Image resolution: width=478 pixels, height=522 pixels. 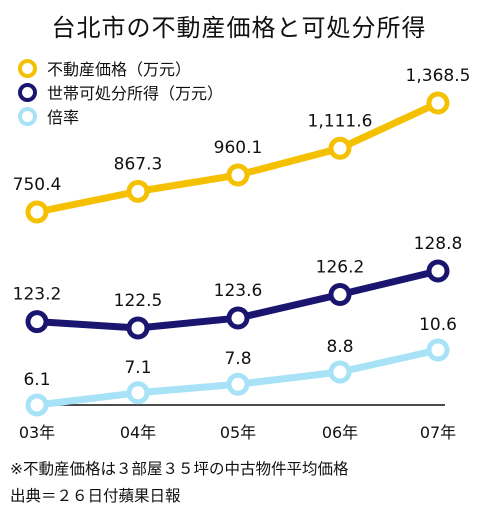 I want to click on data-label-ratio: 6.1, so click(x=36, y=380).